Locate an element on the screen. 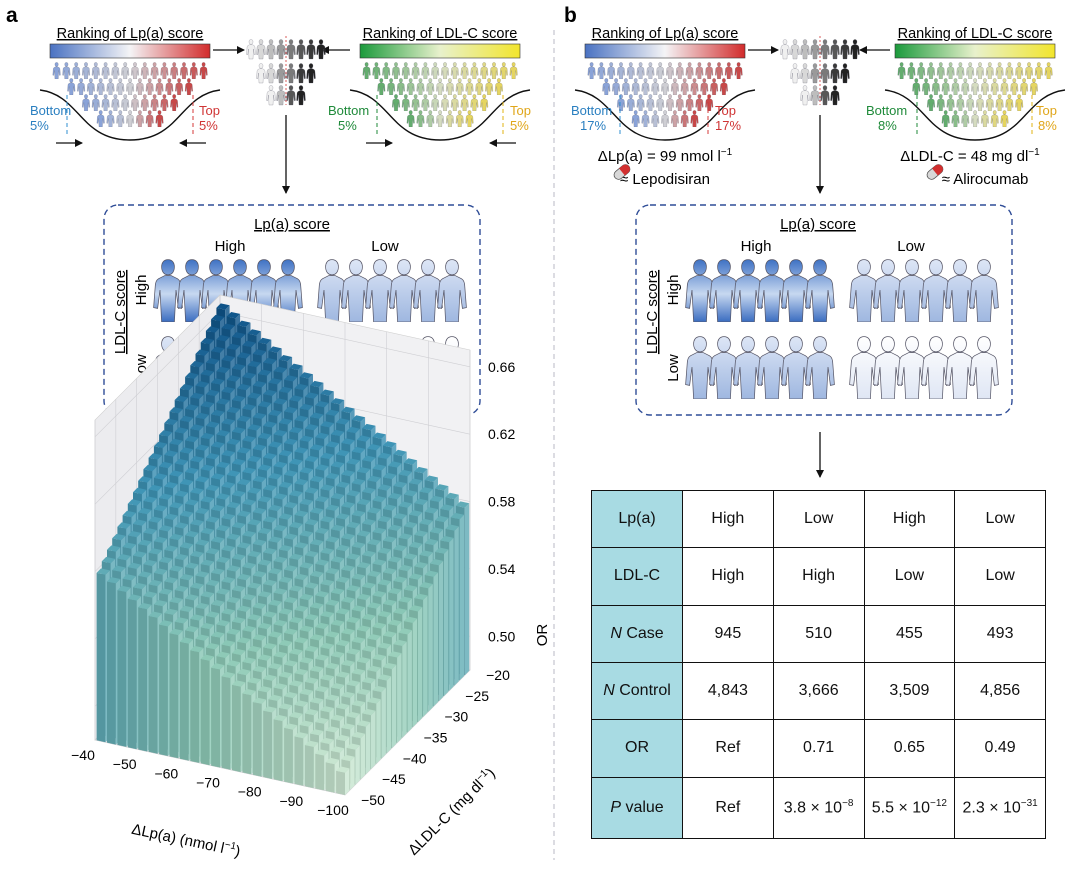  table-cell: 3.8 × 10−8 is located at coordinates (818, 808).